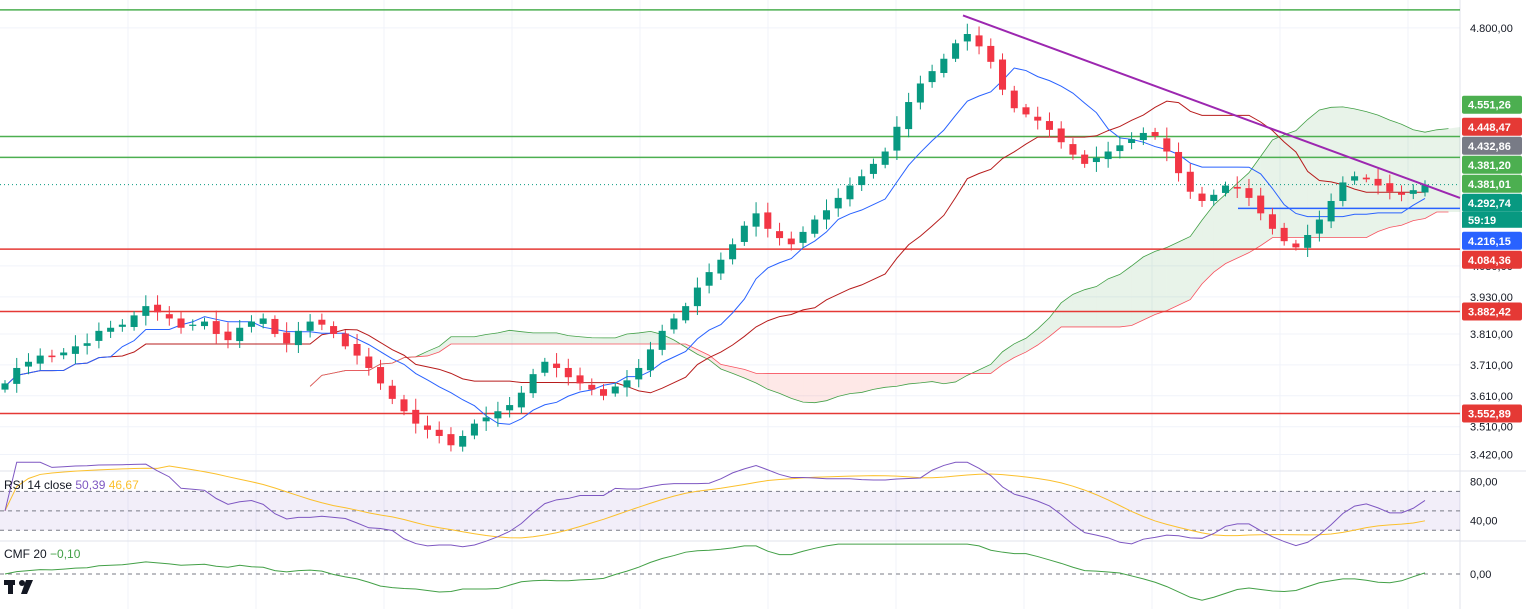 The image size is (1526, 609). What do you see at coordinates (9, 582) in the screenshot?
I see `logo-bar` at bounding box center [9, 582].